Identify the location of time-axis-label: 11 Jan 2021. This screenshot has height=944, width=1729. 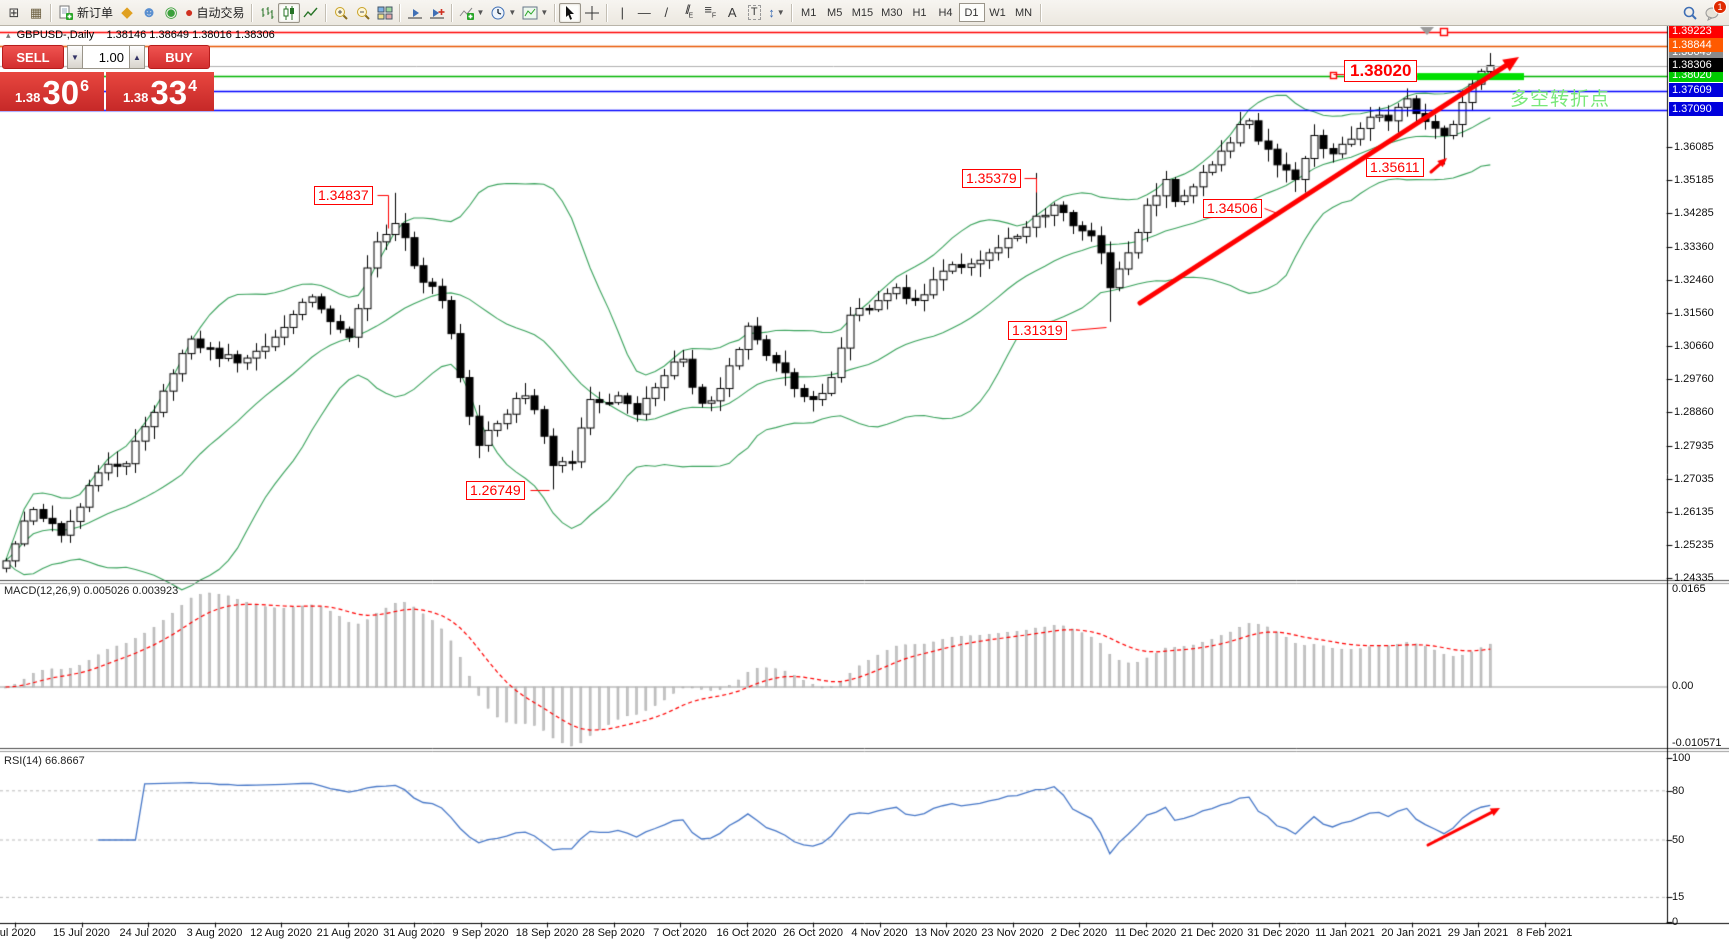
(1345, 933).